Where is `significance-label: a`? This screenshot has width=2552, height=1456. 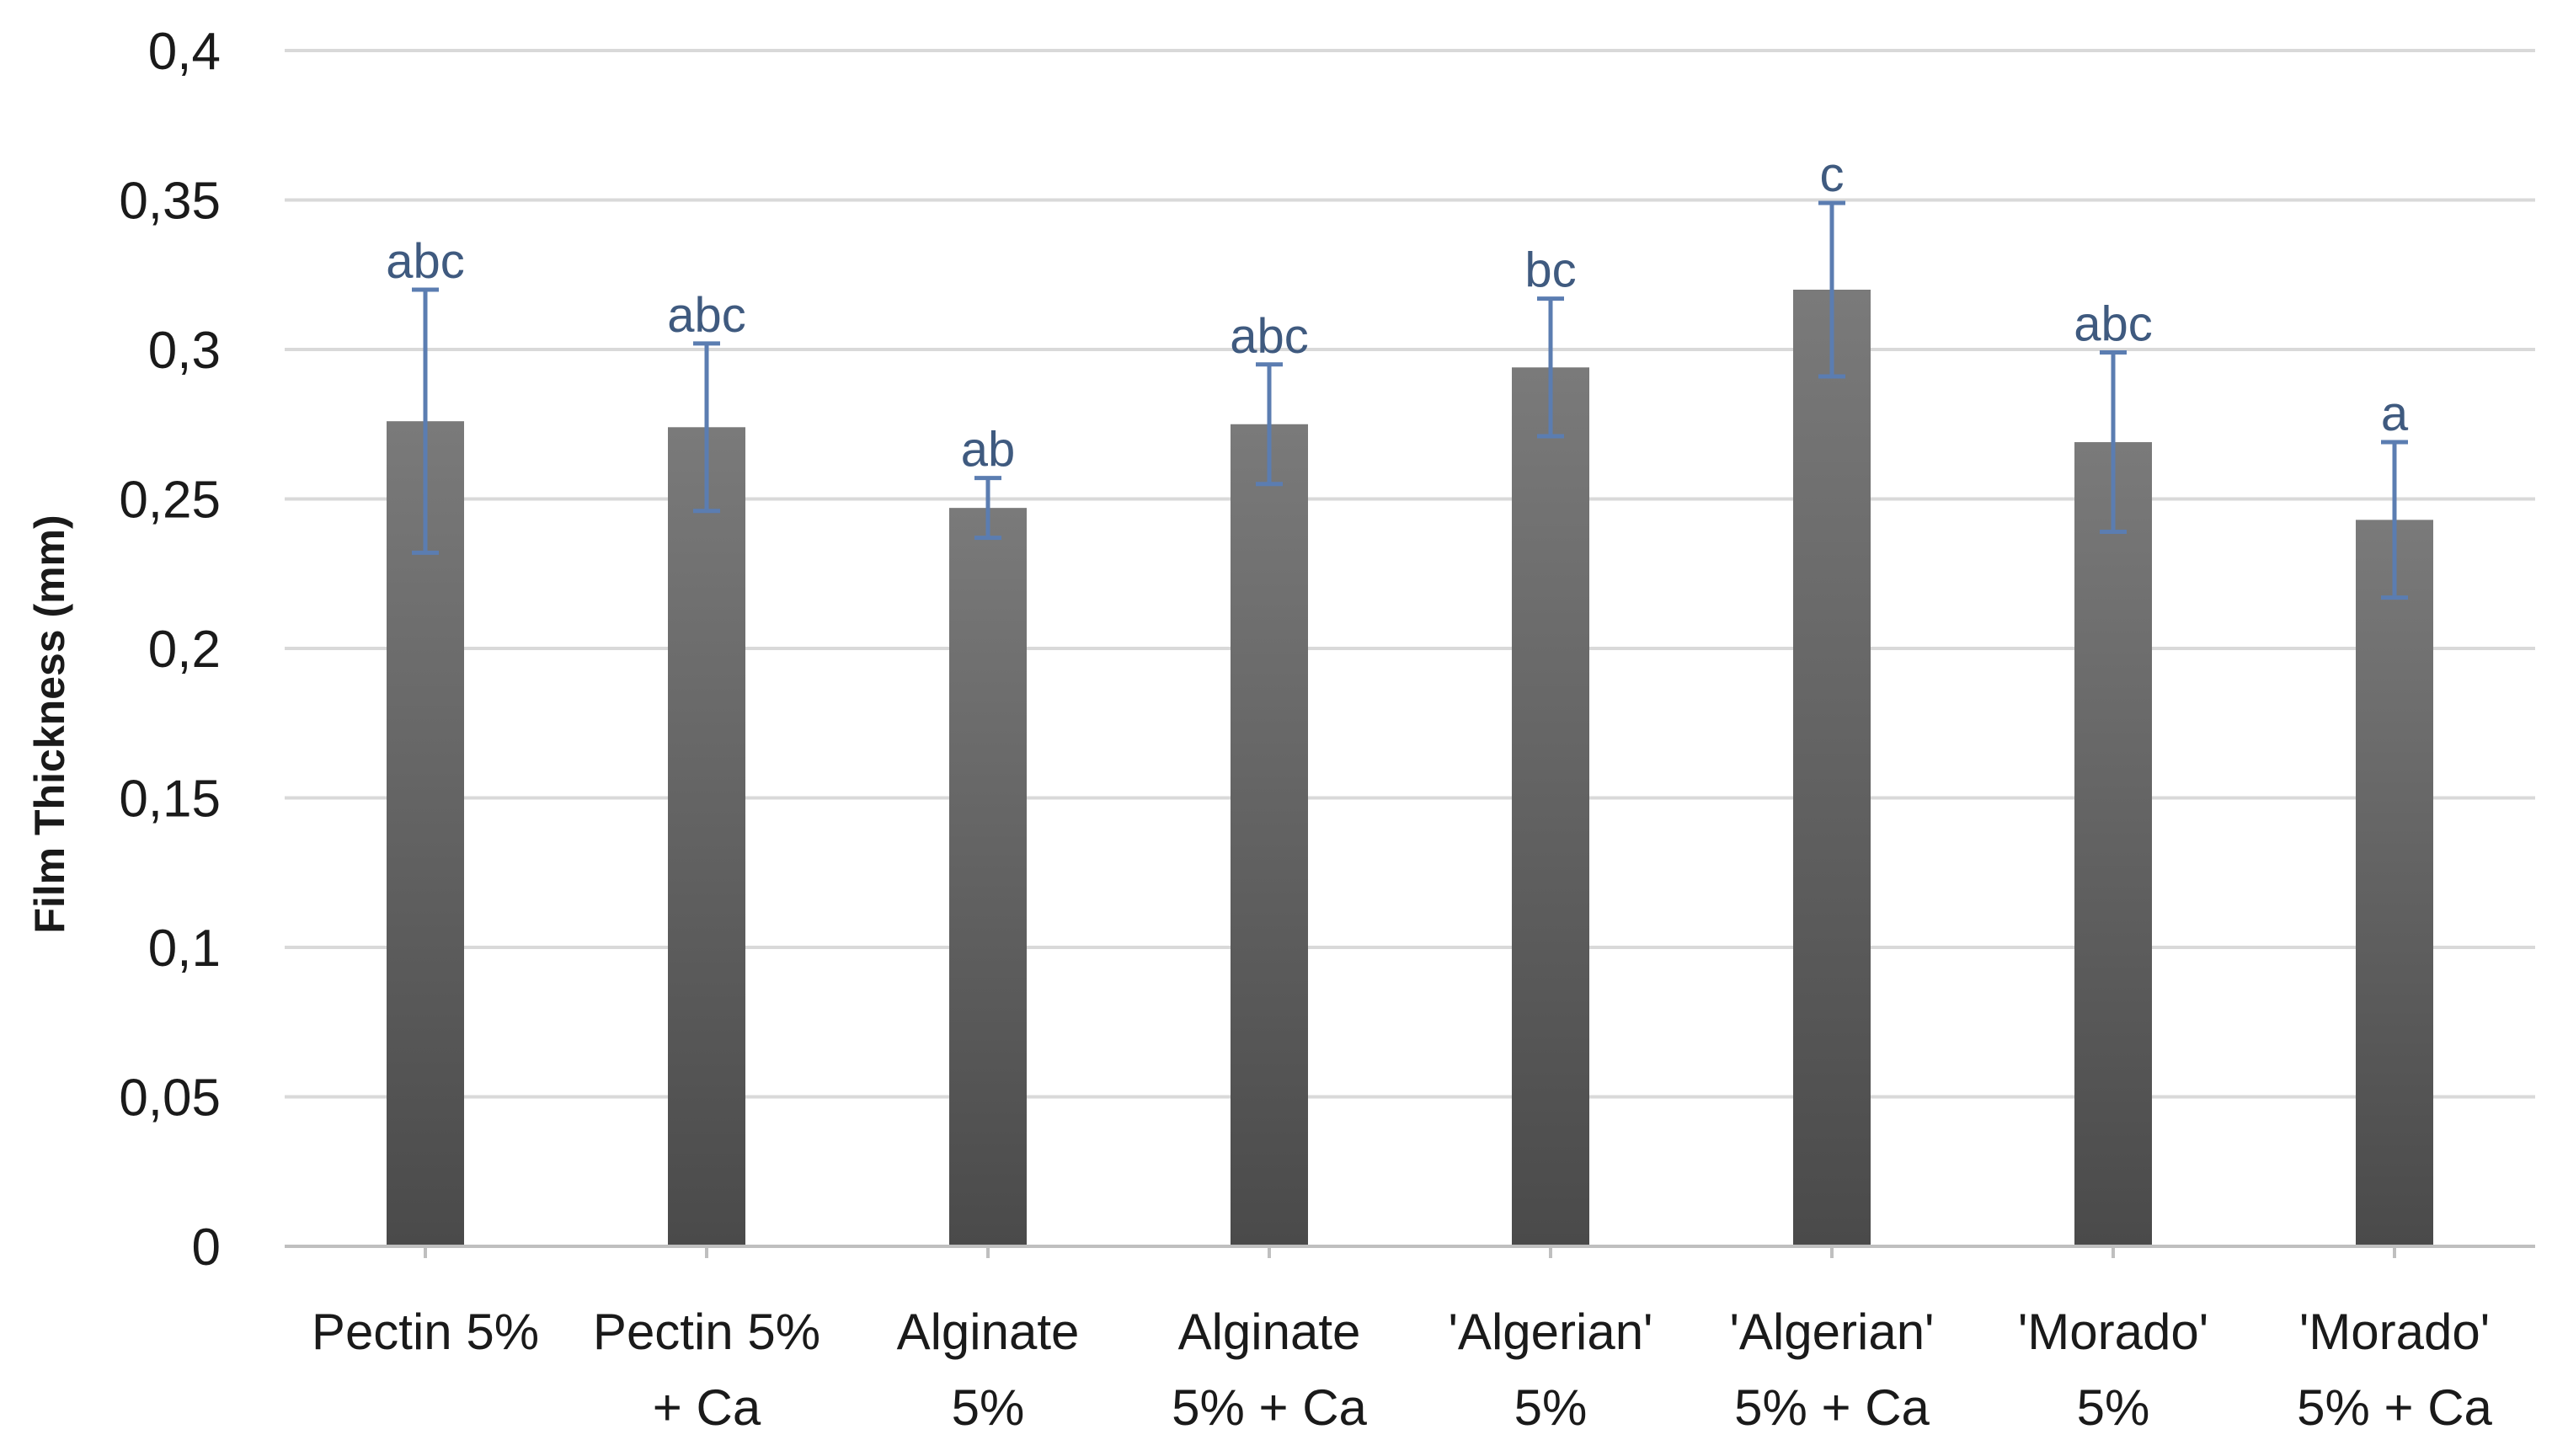 significance-label: a is located at coordinates (2395, 414).